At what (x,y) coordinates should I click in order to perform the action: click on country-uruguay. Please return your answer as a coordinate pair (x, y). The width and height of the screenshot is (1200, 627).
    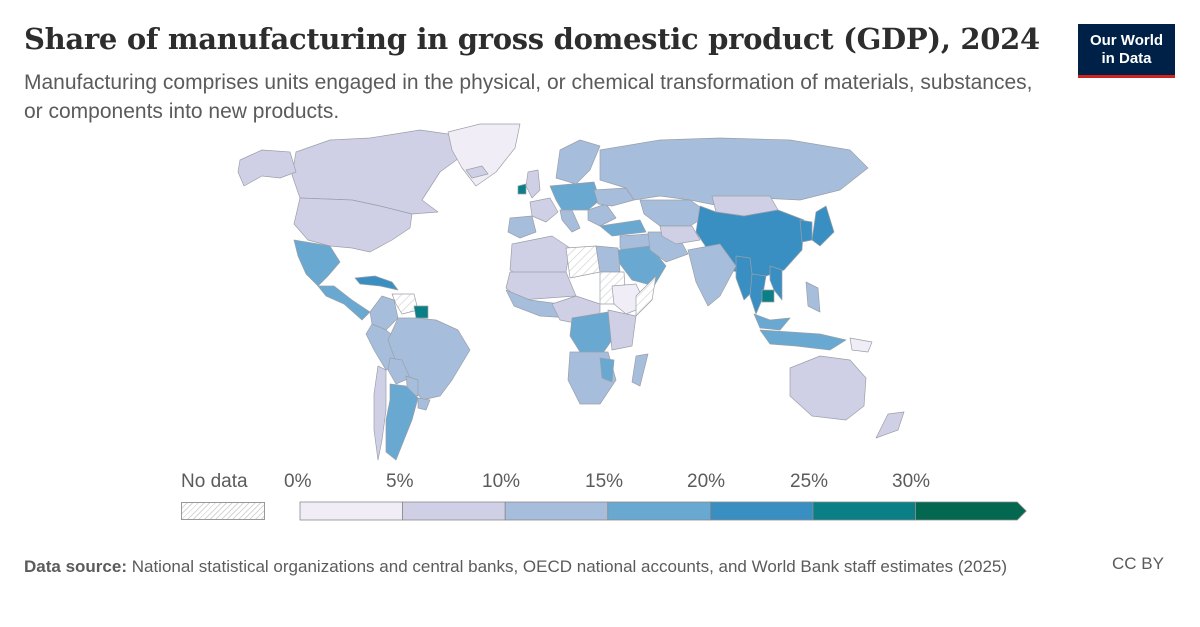
    Looking at the image, I should click on (424, 404).